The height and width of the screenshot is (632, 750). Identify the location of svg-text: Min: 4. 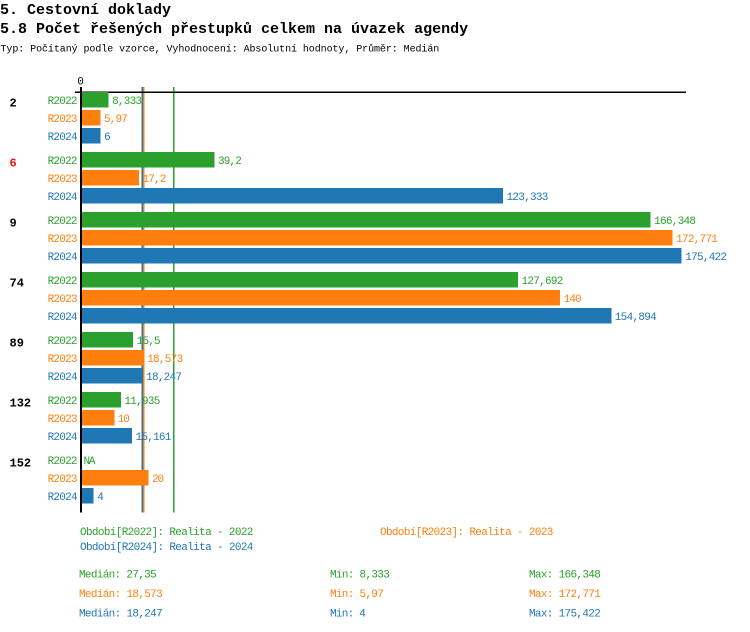
(348, 615).